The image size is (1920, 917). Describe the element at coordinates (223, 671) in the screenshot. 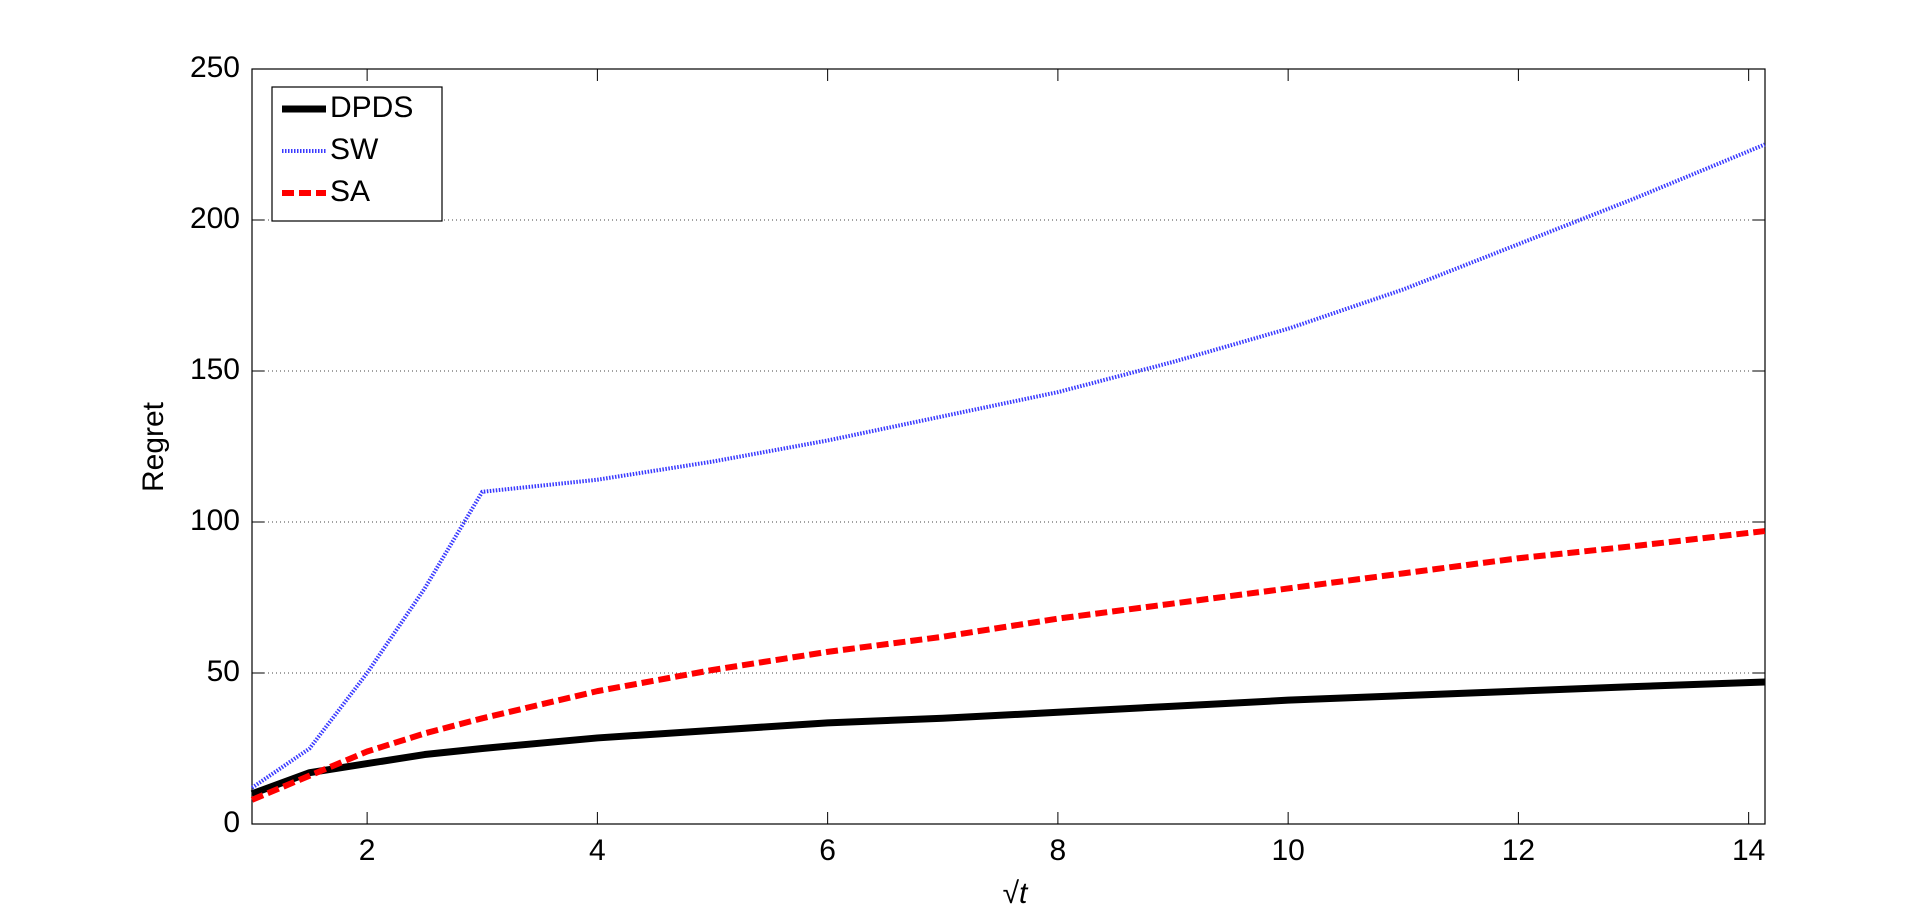

I see `y-tick-label: 50` at that location.